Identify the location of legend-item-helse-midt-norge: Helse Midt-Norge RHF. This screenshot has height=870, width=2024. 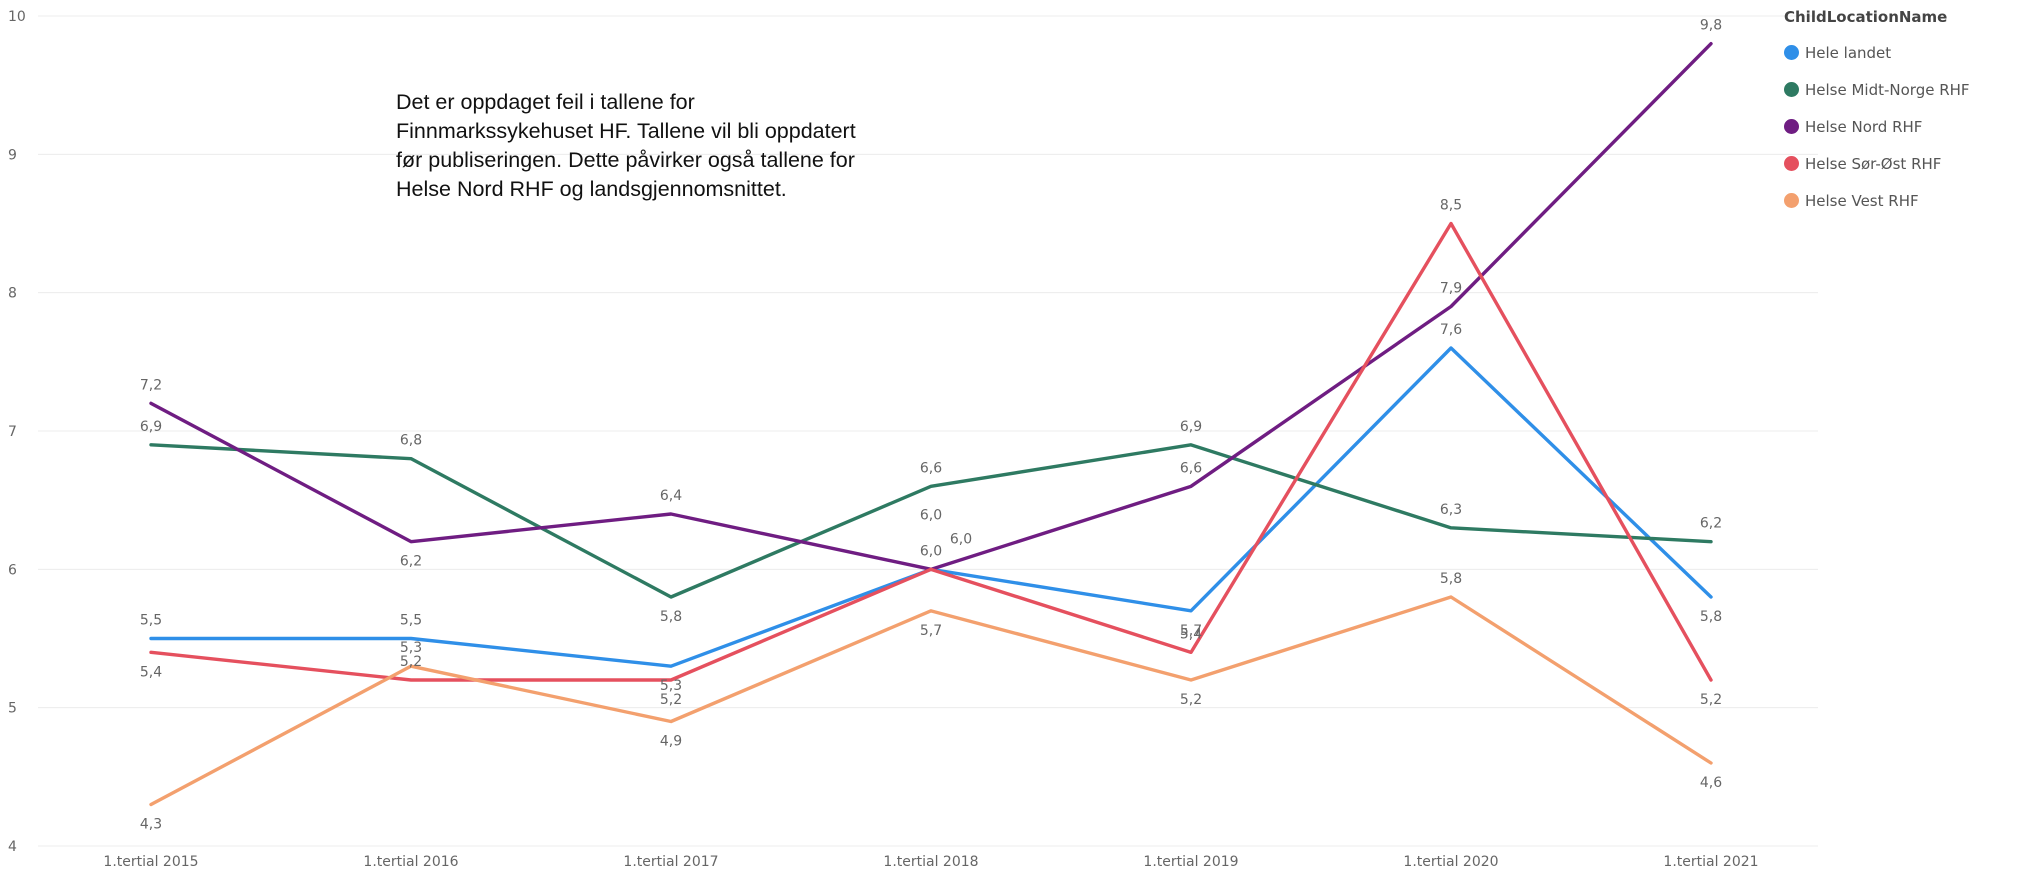
(1877, 89).